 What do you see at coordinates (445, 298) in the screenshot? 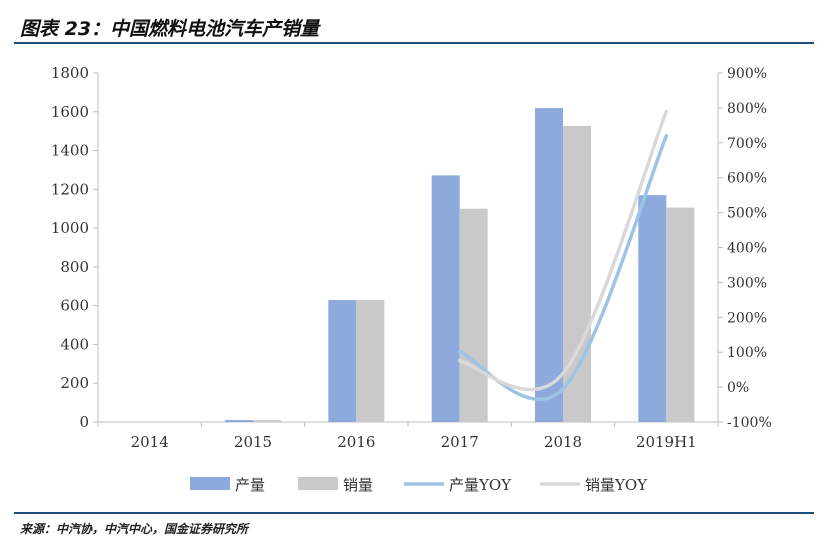
I see `bar-产量-2017` at bounding box center [445, 298].